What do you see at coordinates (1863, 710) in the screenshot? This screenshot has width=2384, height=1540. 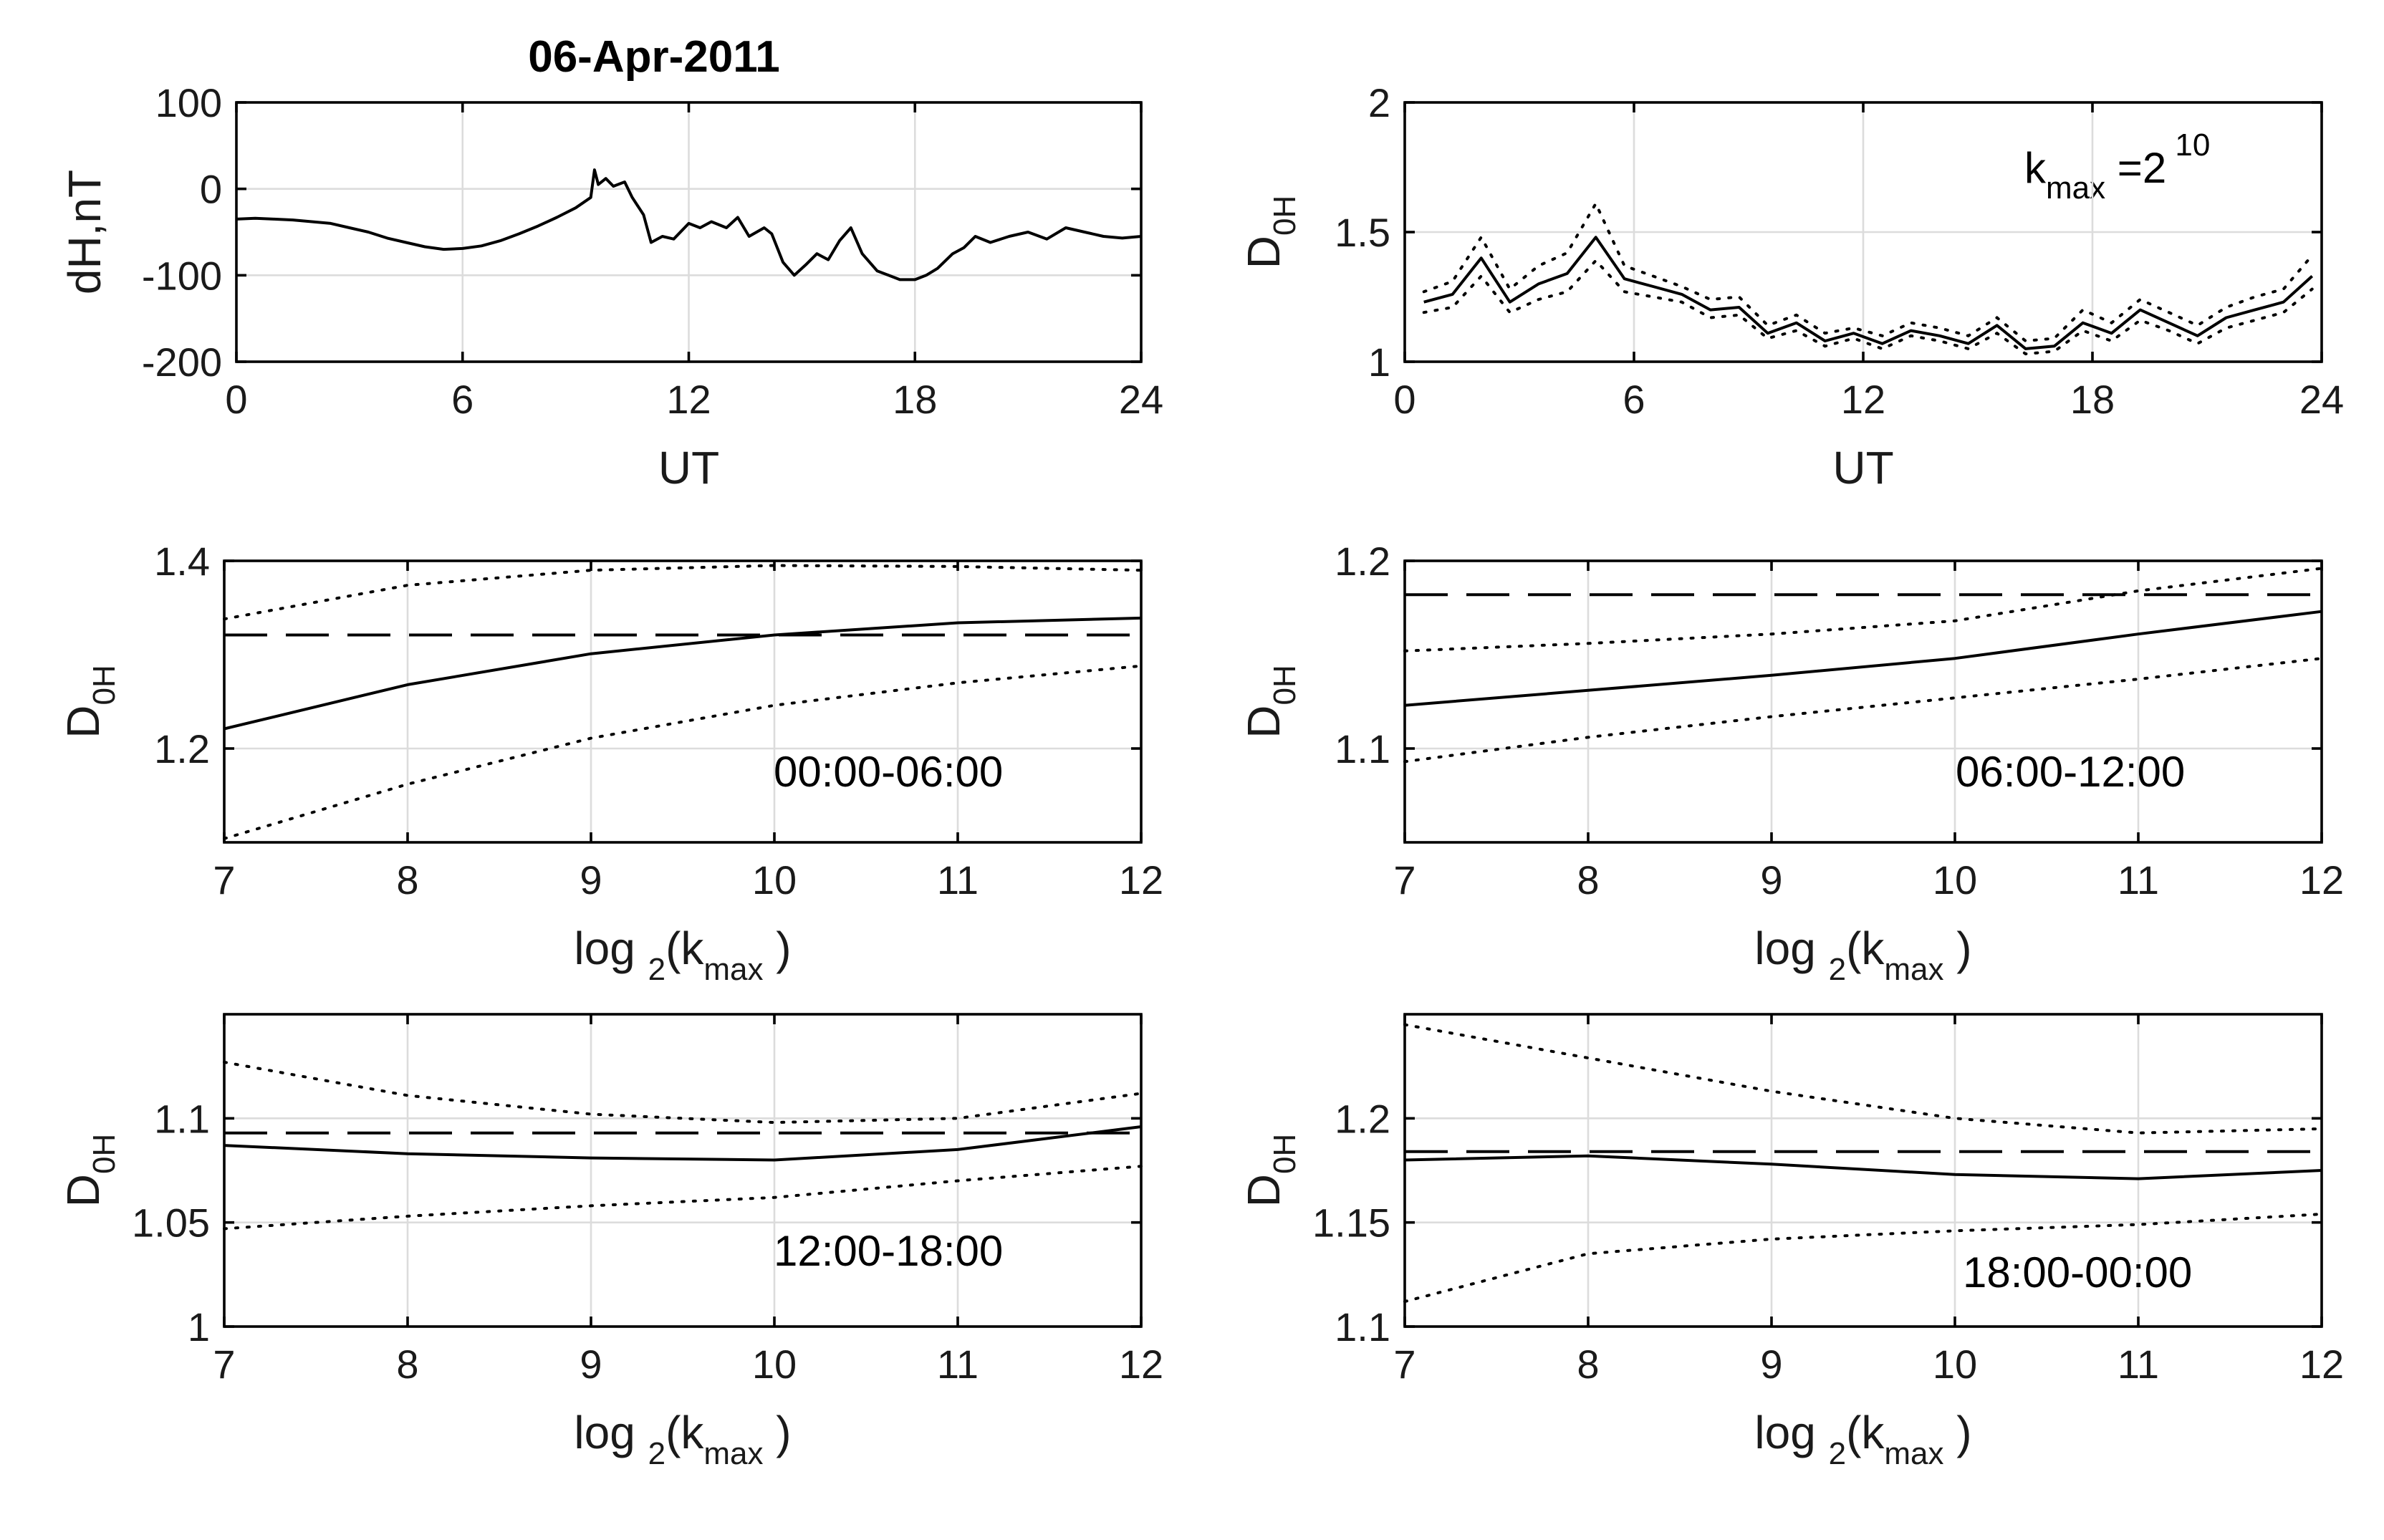 I see `p4-series-lower` at bounding box center [1863, 710].